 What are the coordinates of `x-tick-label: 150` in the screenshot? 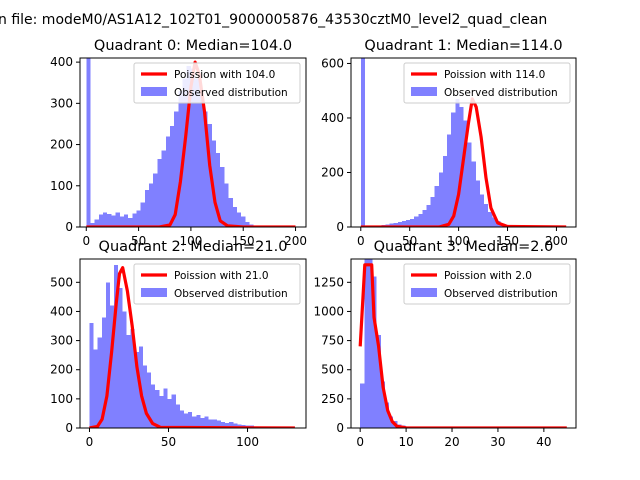 It's located at (243, 241).